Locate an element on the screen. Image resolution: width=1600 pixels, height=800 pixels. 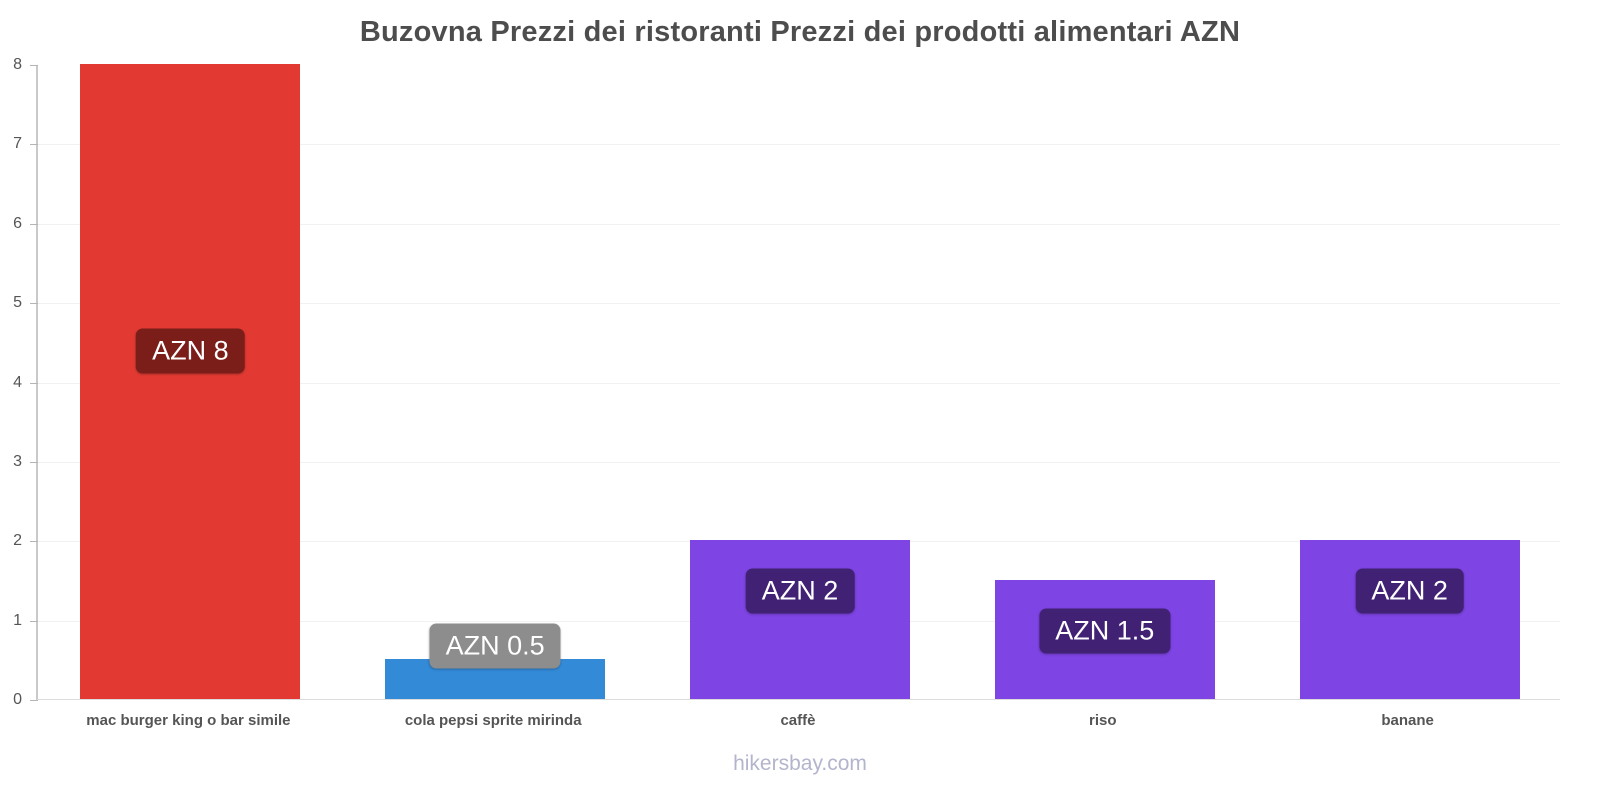
y-tick-label: 6 is located at coordinates (17, 223).